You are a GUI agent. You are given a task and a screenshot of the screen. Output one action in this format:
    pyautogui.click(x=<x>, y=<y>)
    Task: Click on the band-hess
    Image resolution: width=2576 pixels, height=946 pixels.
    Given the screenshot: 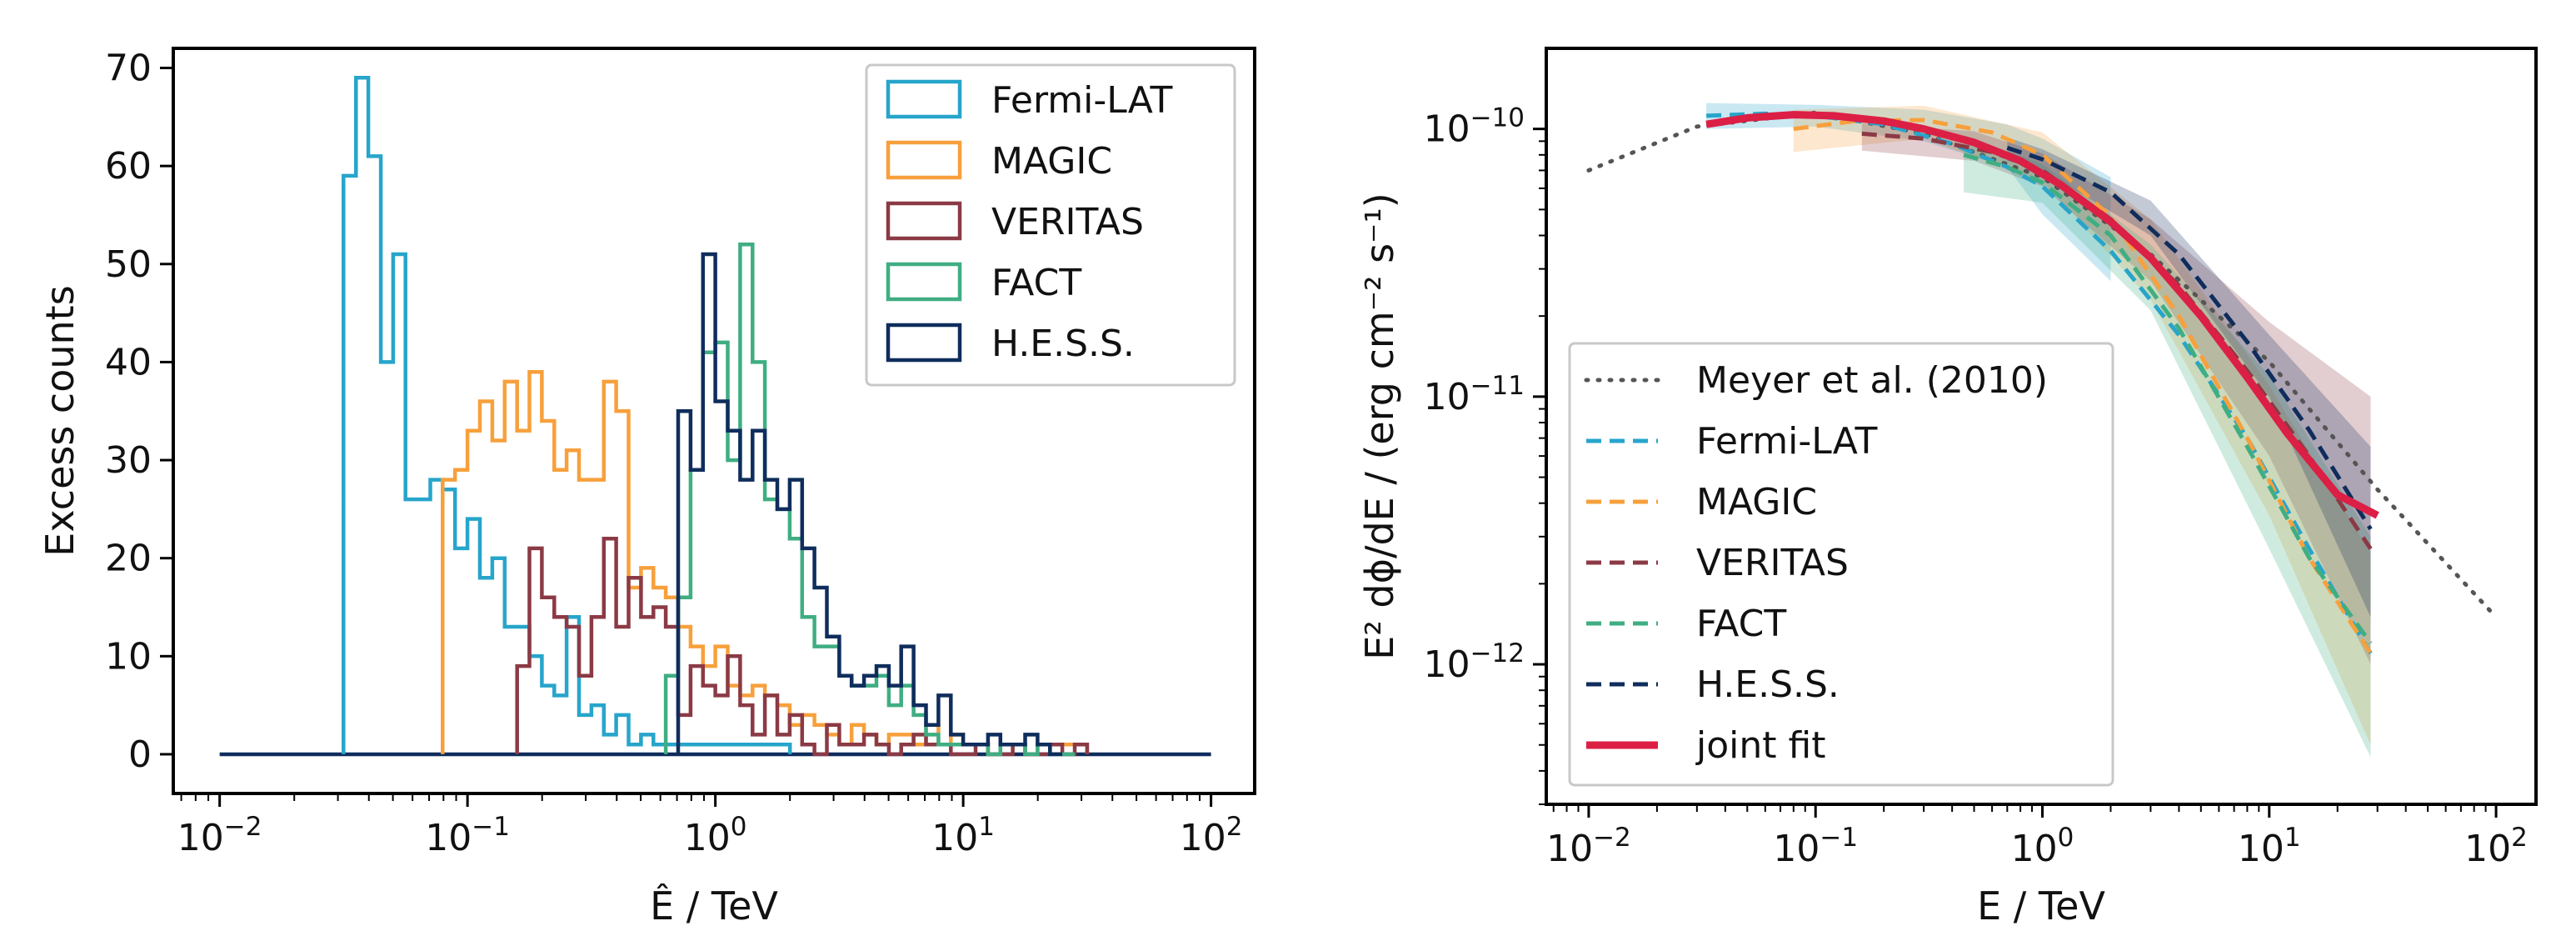 What is the action you would take?
    pyautogui.click(x=2189, y=377)
    